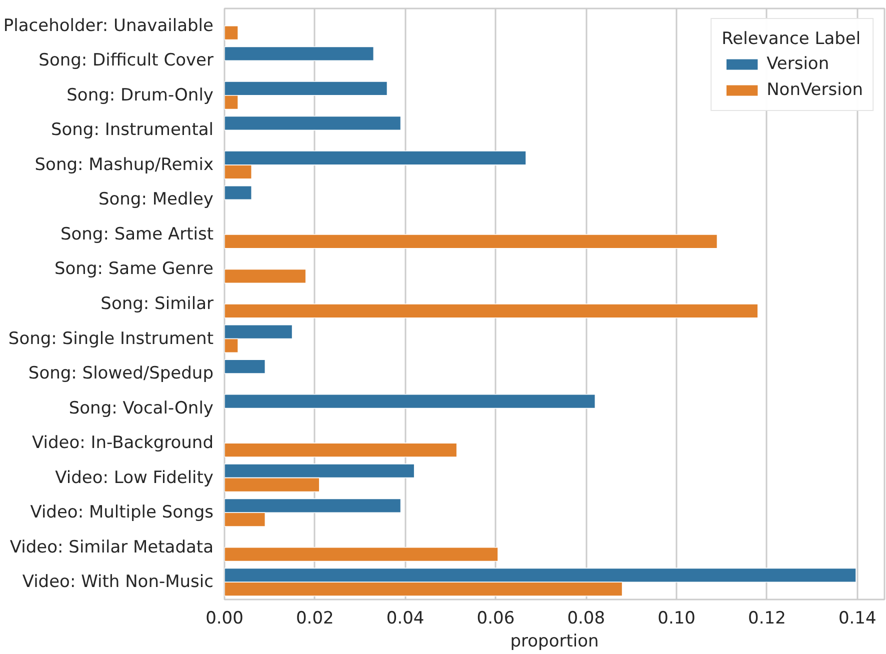 The width and height of the screenshot is (886, 654). What do you see at coordinates (315, 618) in the screenshot?
I see `x-tick-label: 0.02` at bounding box center [315, 618].